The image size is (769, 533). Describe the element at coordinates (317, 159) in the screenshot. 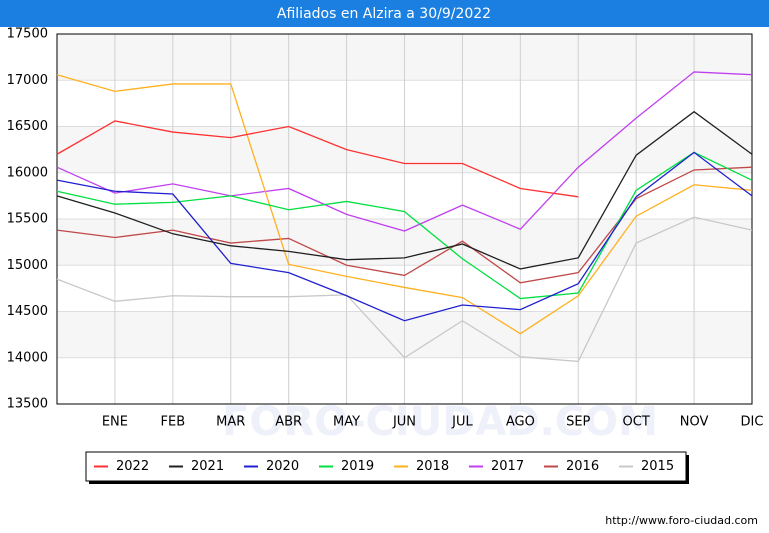

I see `series-line` at that location.